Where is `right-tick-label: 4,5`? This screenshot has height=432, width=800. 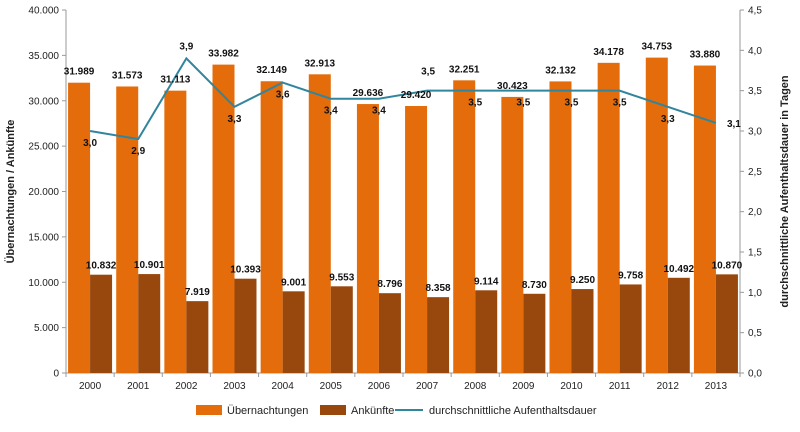 right-tick-label: 4,5 is located at coordinates (755, 11).